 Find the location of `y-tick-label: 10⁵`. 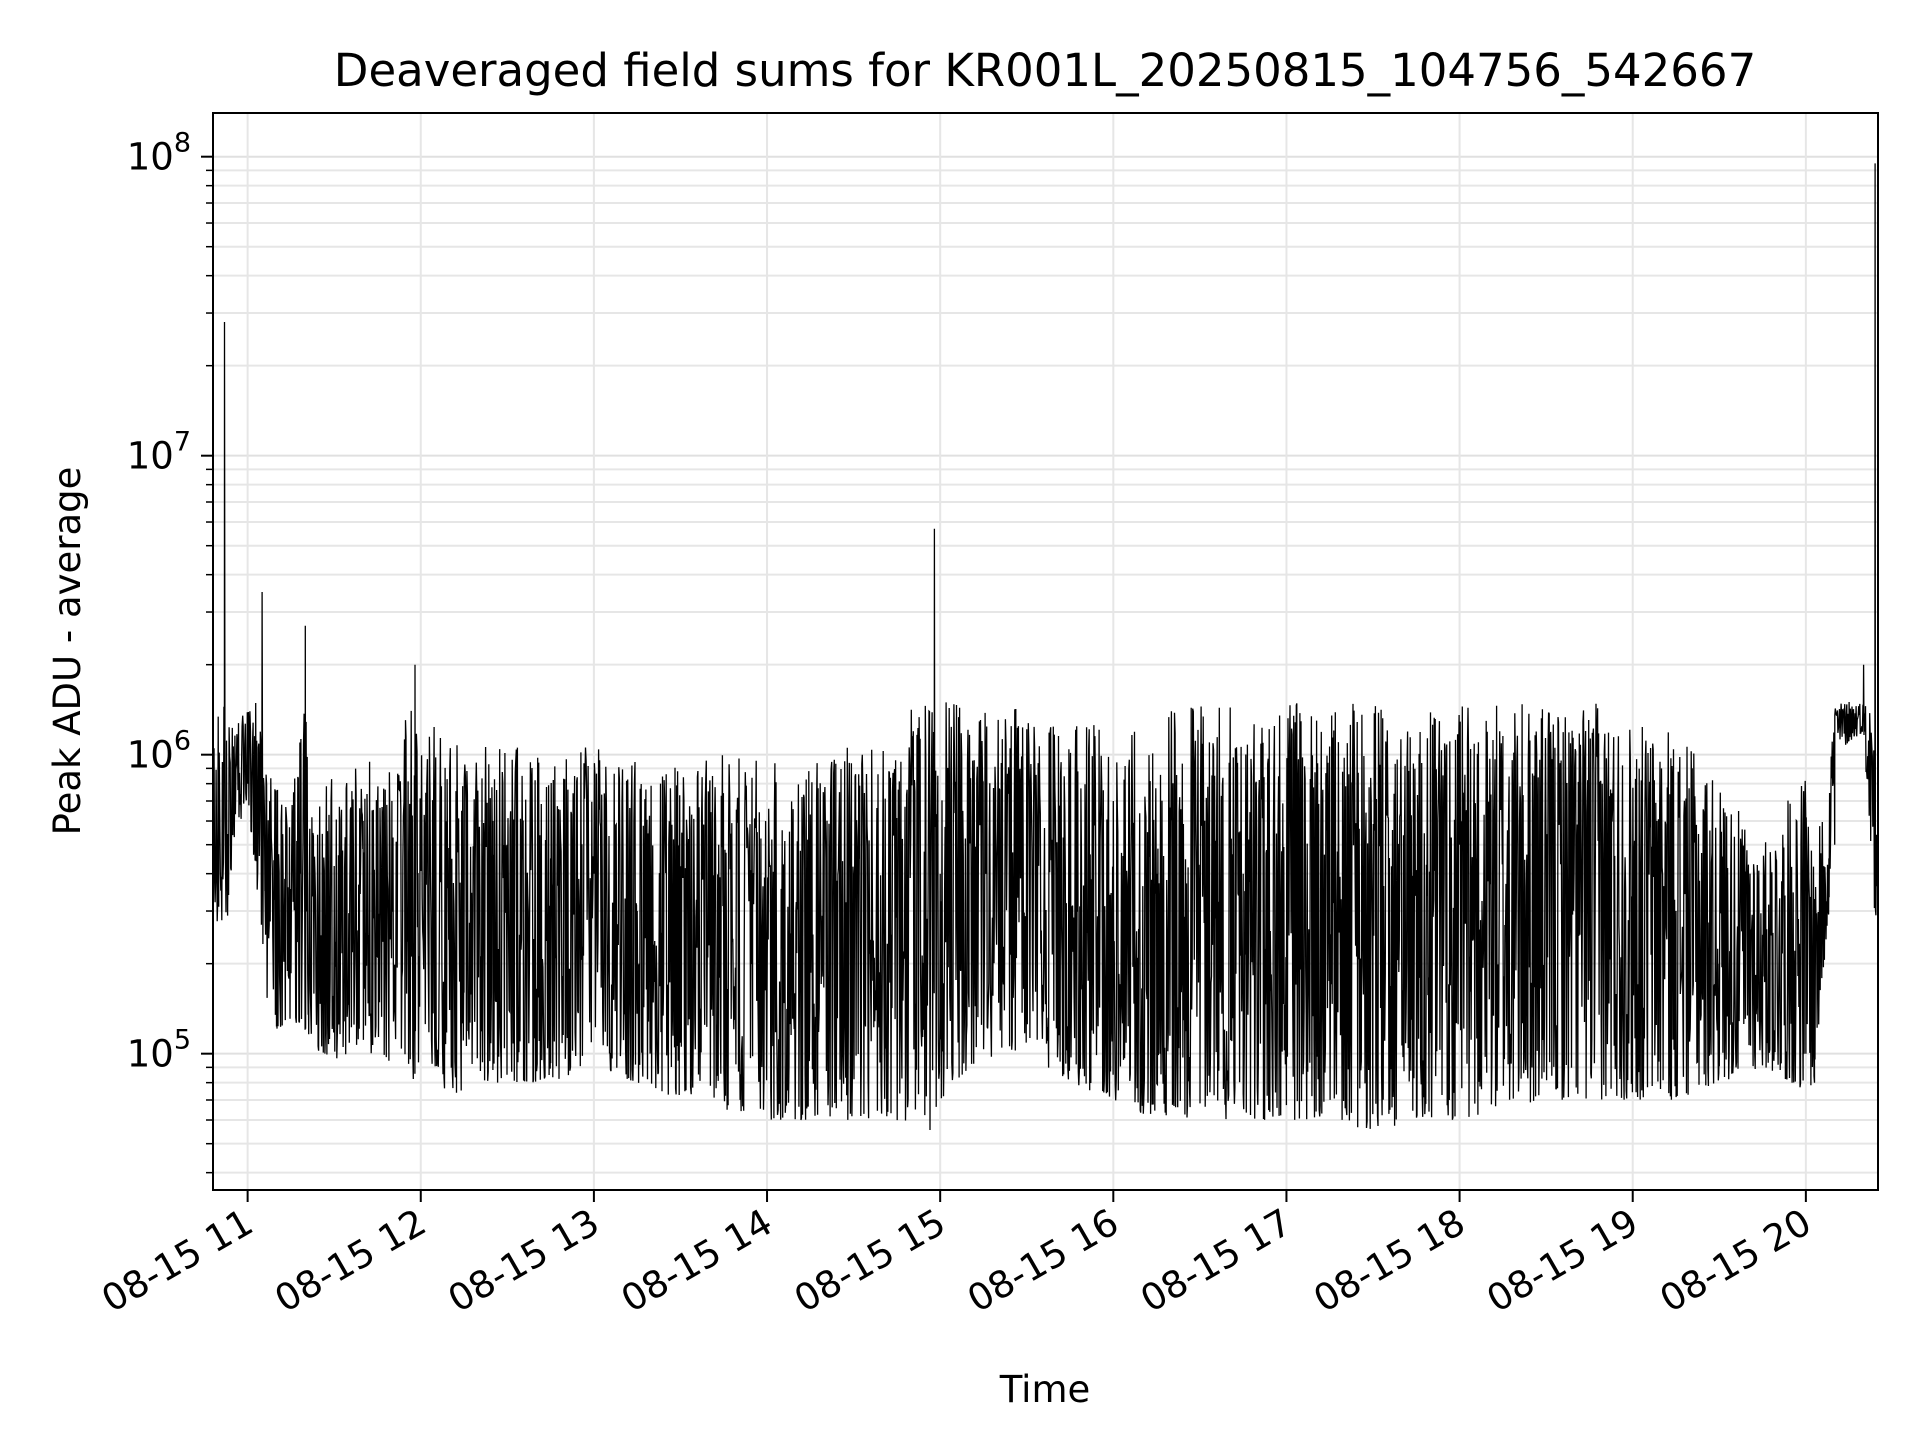

y-tick-label: 10⁵ is located at coordinates (159, 1050).